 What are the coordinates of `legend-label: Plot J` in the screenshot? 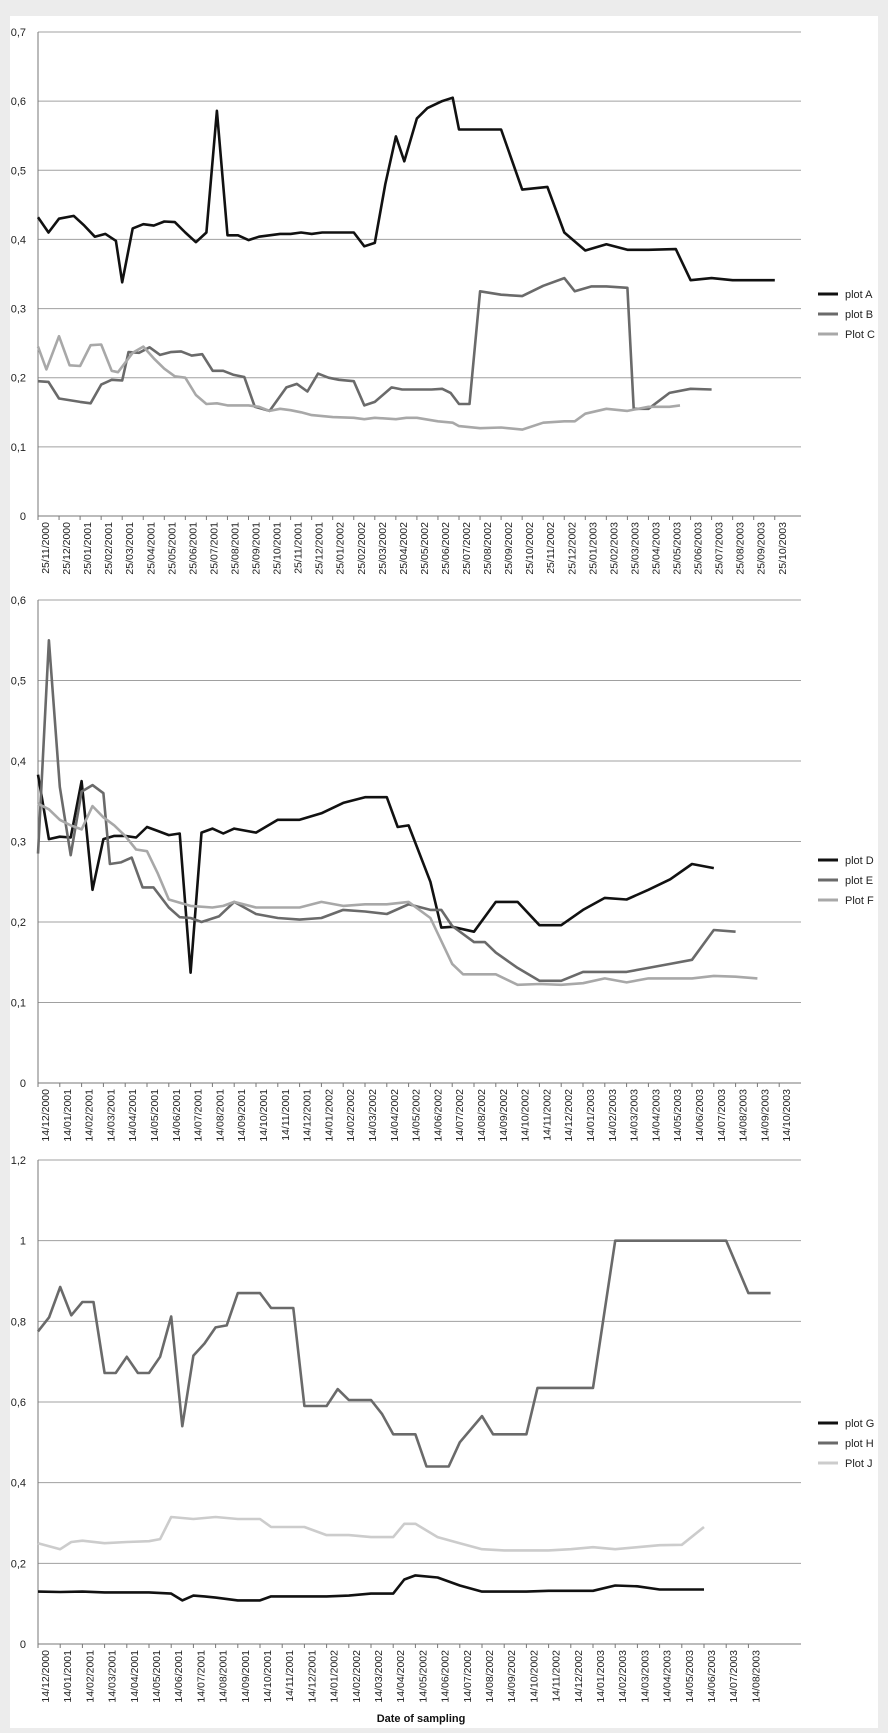 It's located at (859, 1464).